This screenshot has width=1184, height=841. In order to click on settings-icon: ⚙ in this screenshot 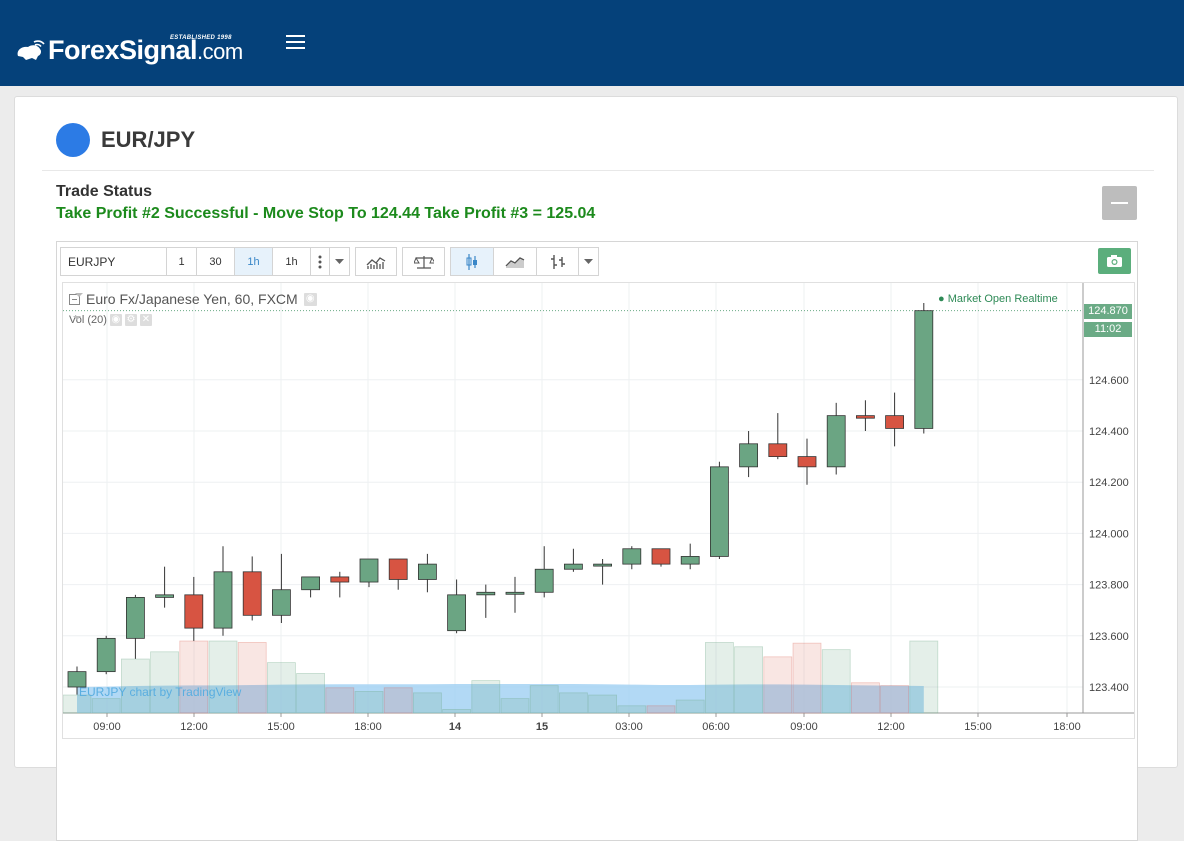, I will do `click(130, 320)`.